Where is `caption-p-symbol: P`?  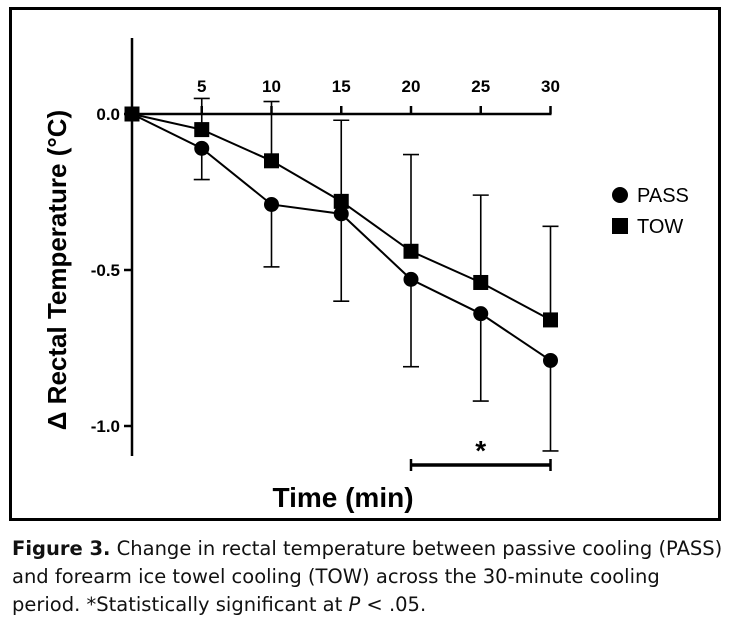
caption-p-symbol: P is located at coordinates (354, 604).